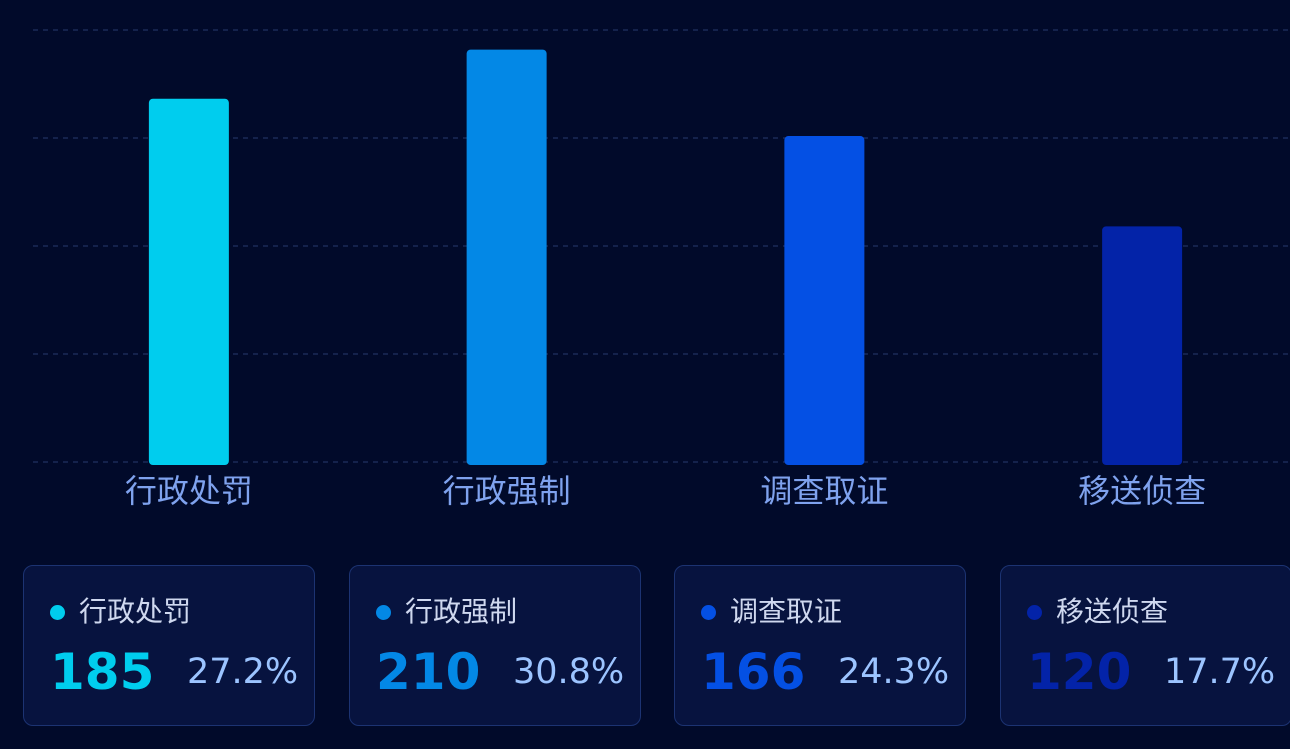  I want to click on stat-card-administrative-enforcement: 行政强制 210 30.8%, so click(495, 645).